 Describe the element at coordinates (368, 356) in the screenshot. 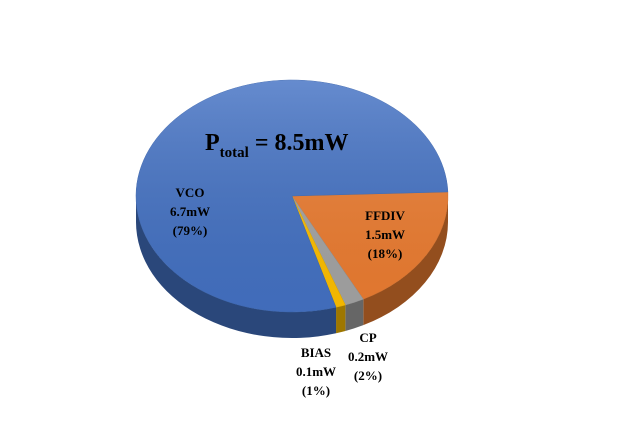

I see `slice-power: 0.2mW` at that location.